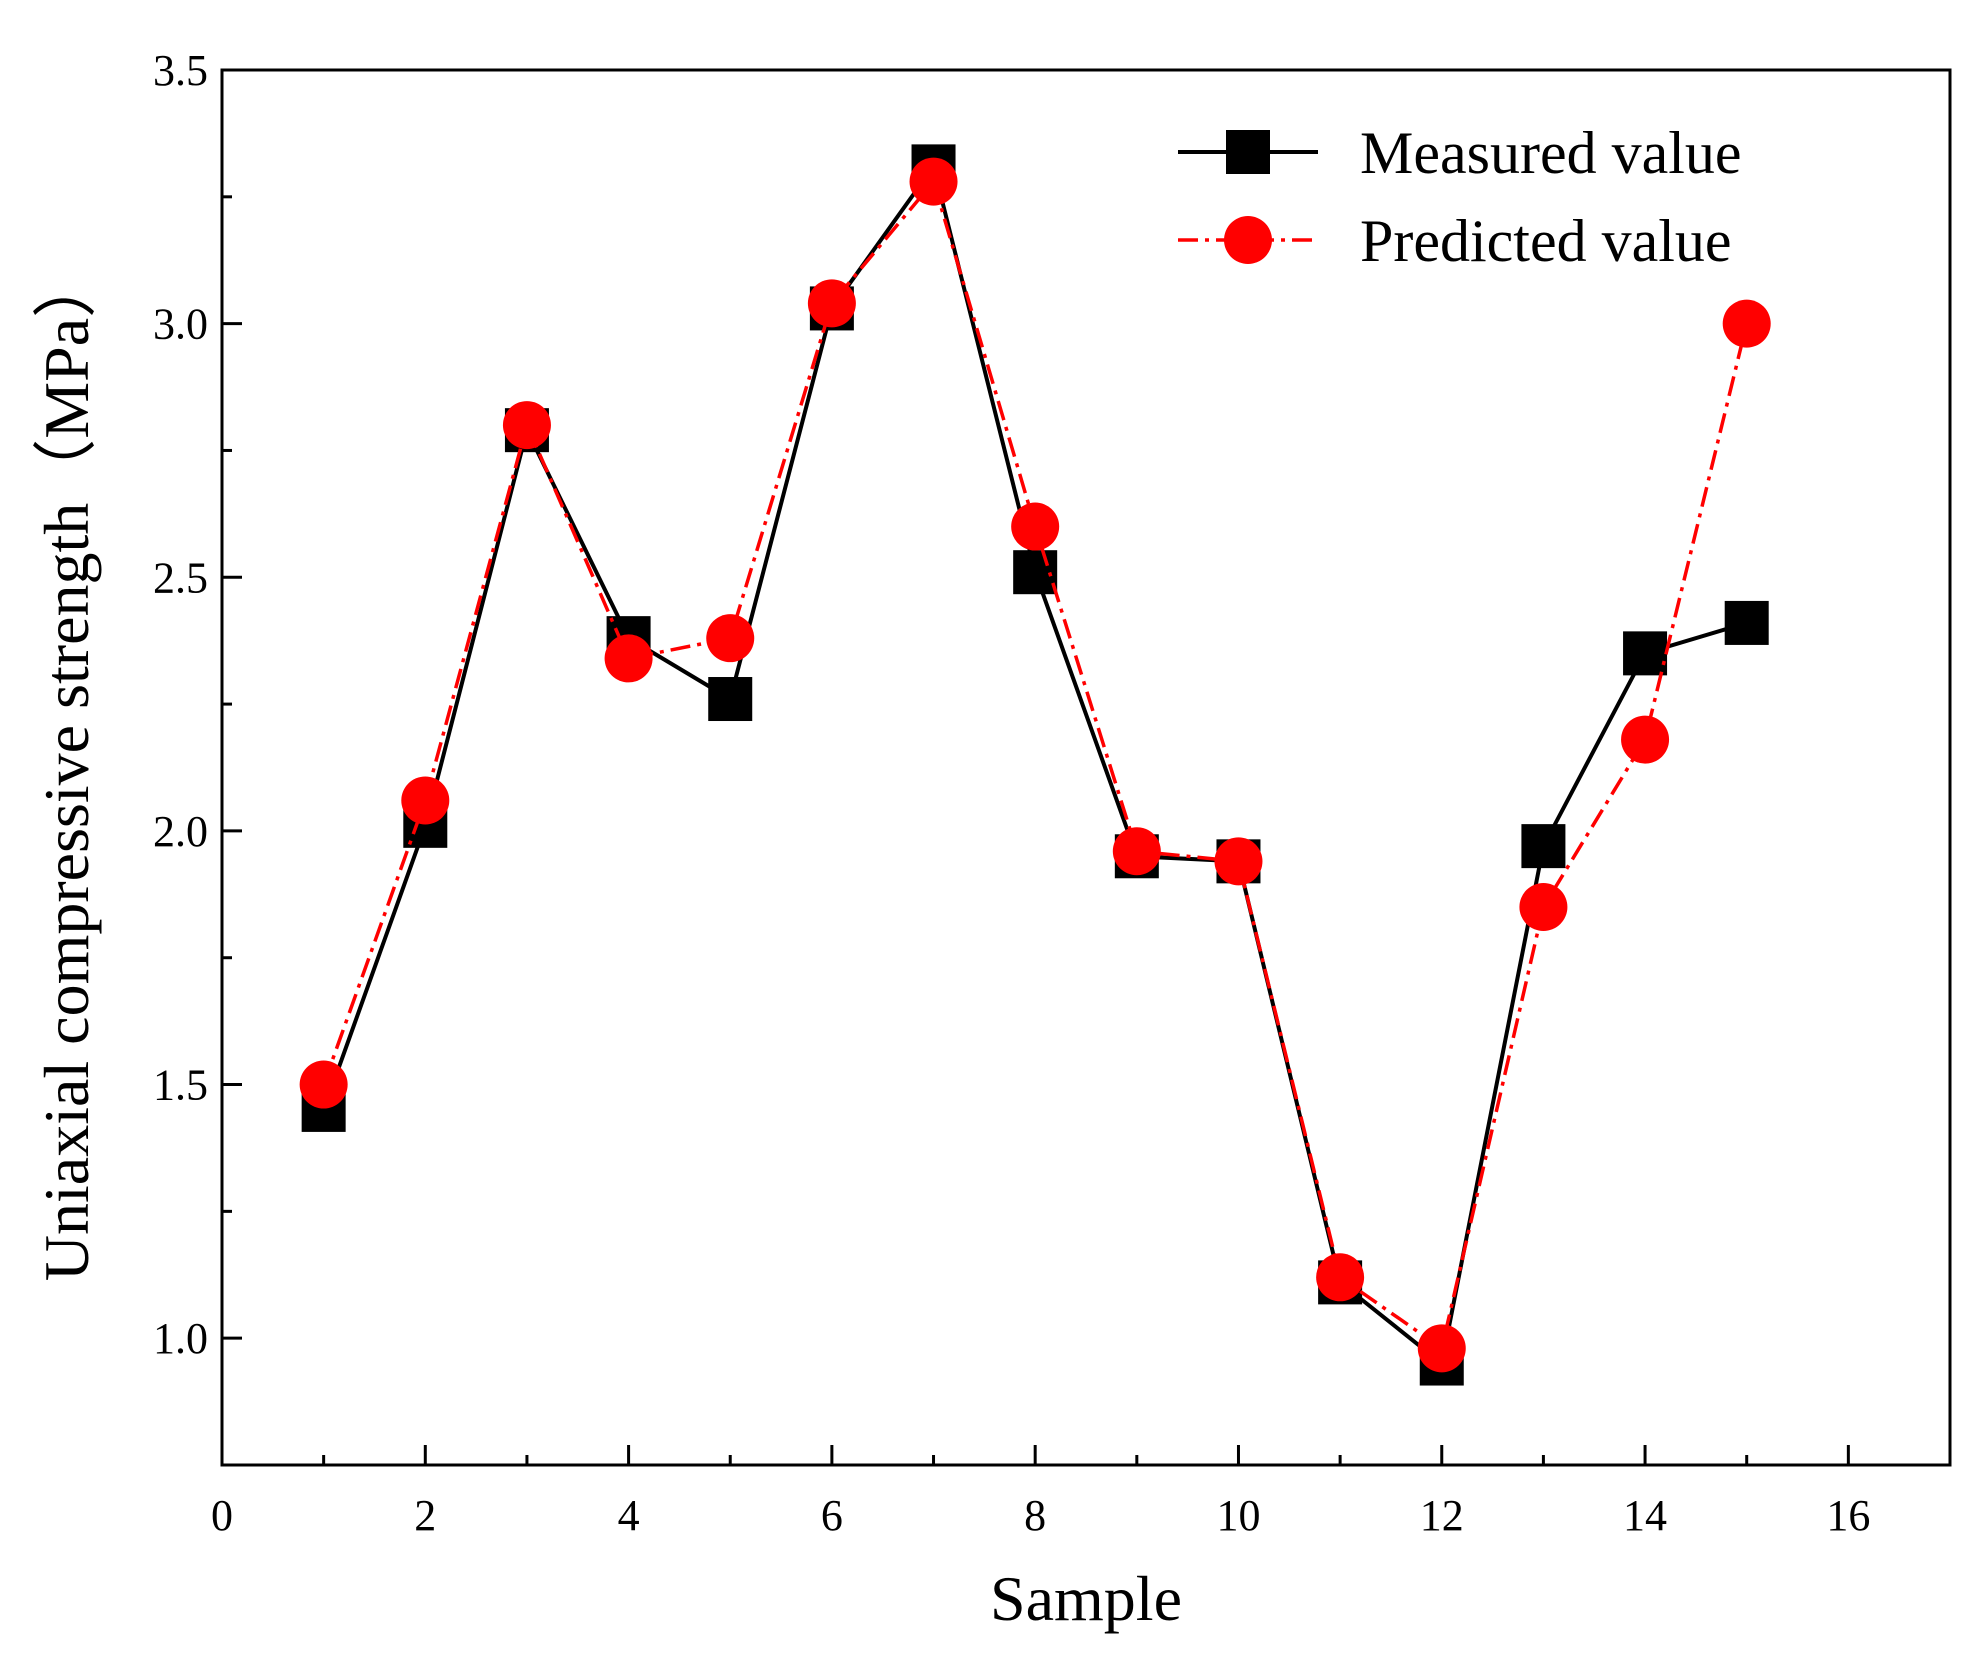  What do you see at coordinates (1551, 153) in the screenshot?
I see `legend-measured-label: Measured value` at bounding box center [1551, 153].